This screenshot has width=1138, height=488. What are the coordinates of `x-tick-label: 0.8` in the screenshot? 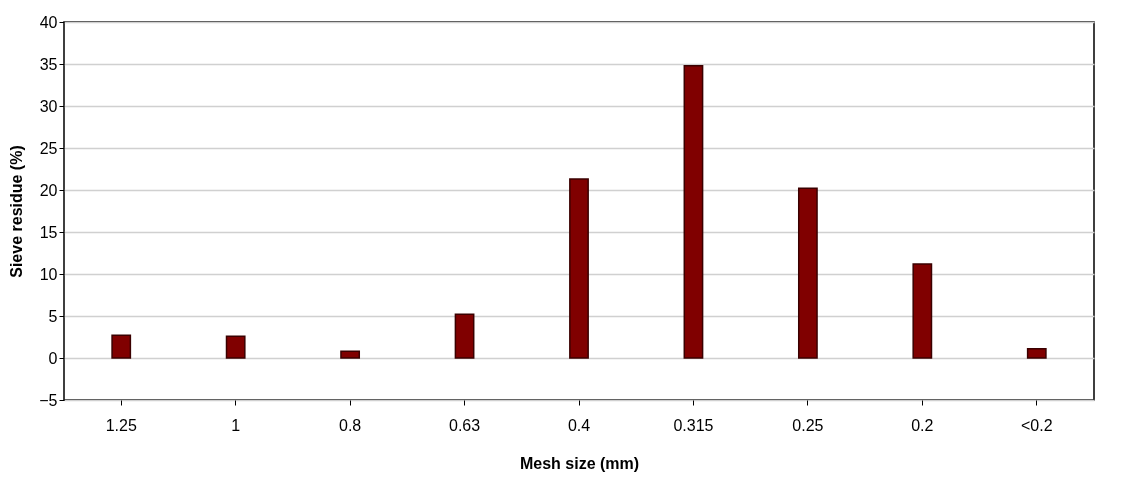 It's located at (350, 425).